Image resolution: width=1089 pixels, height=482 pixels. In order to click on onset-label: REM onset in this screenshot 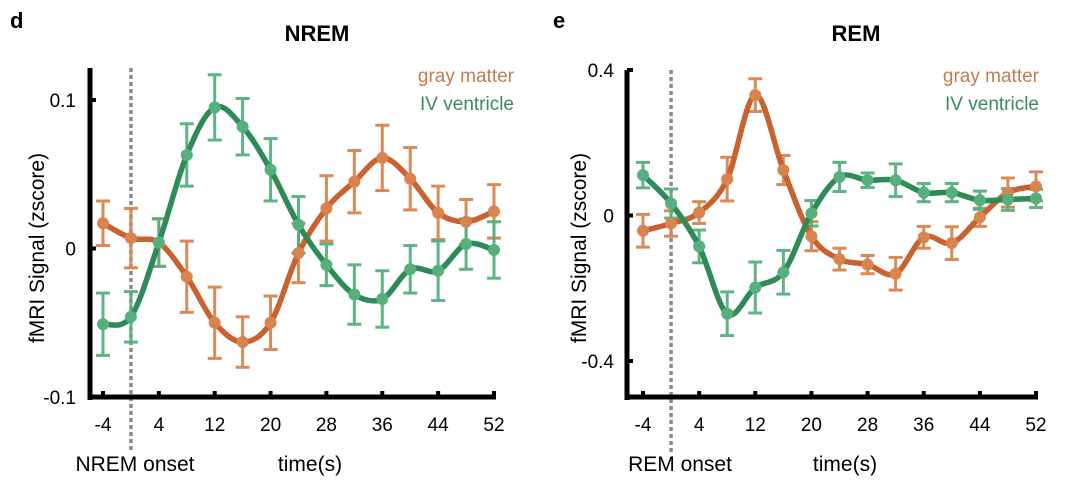, I will do `click(680, 464)`.